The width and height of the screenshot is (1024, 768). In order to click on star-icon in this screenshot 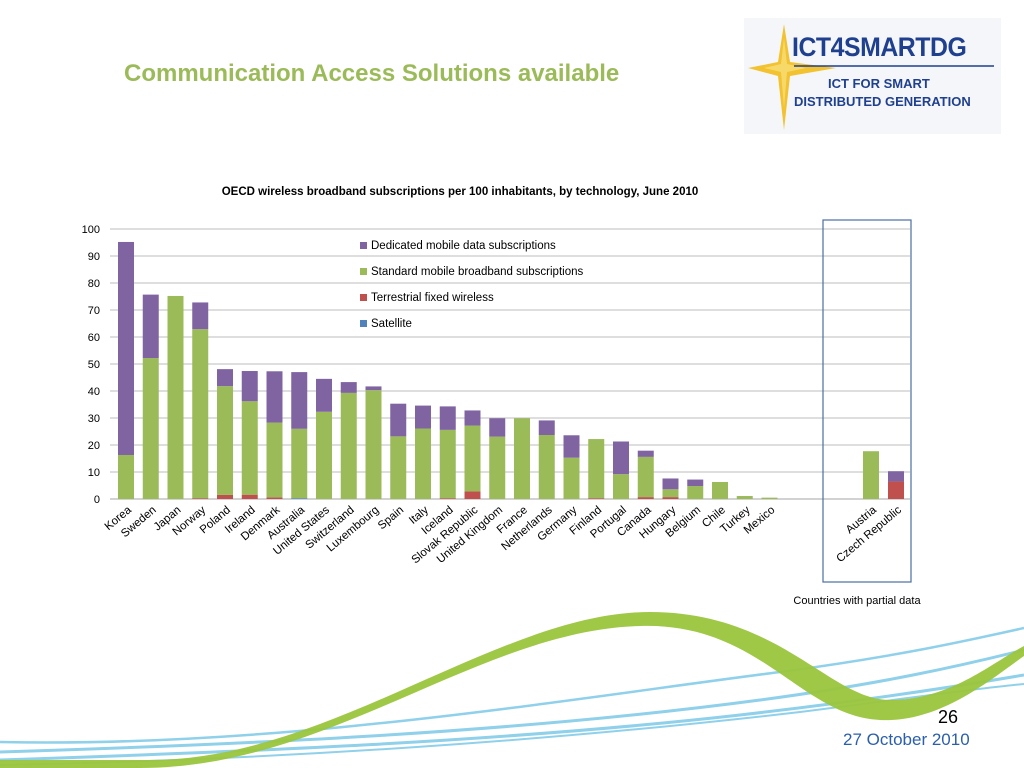, I will do `click(871, 77)`.